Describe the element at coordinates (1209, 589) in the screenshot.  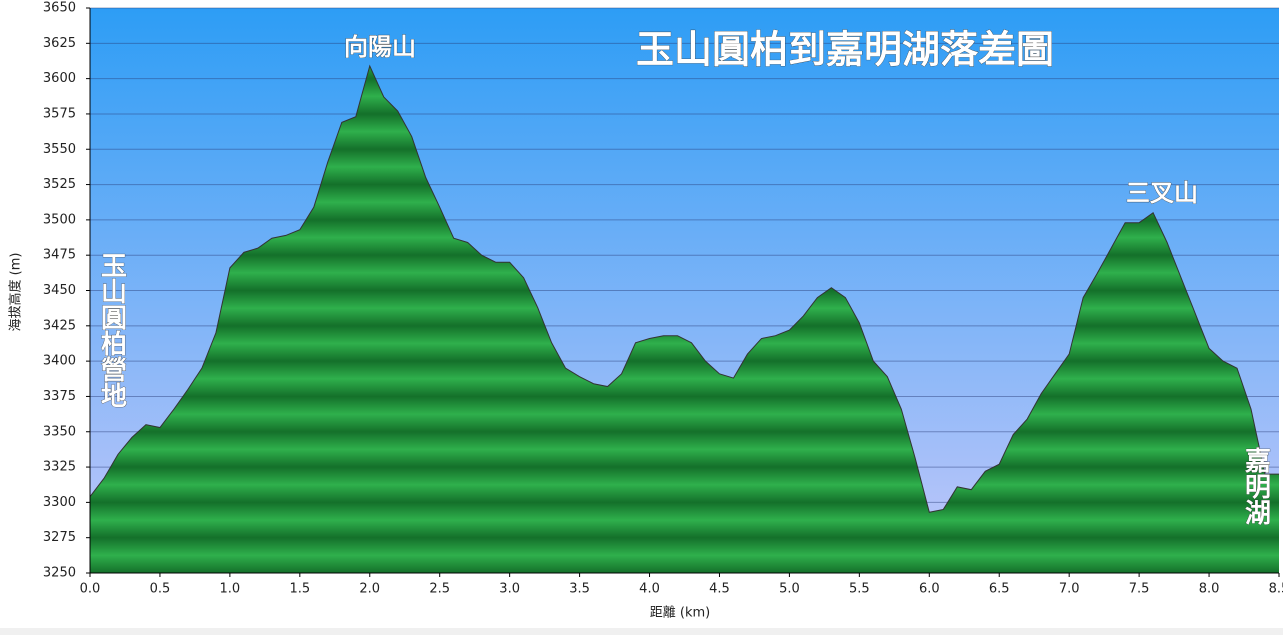
I see `x-tick-label: 8.0` at that location.